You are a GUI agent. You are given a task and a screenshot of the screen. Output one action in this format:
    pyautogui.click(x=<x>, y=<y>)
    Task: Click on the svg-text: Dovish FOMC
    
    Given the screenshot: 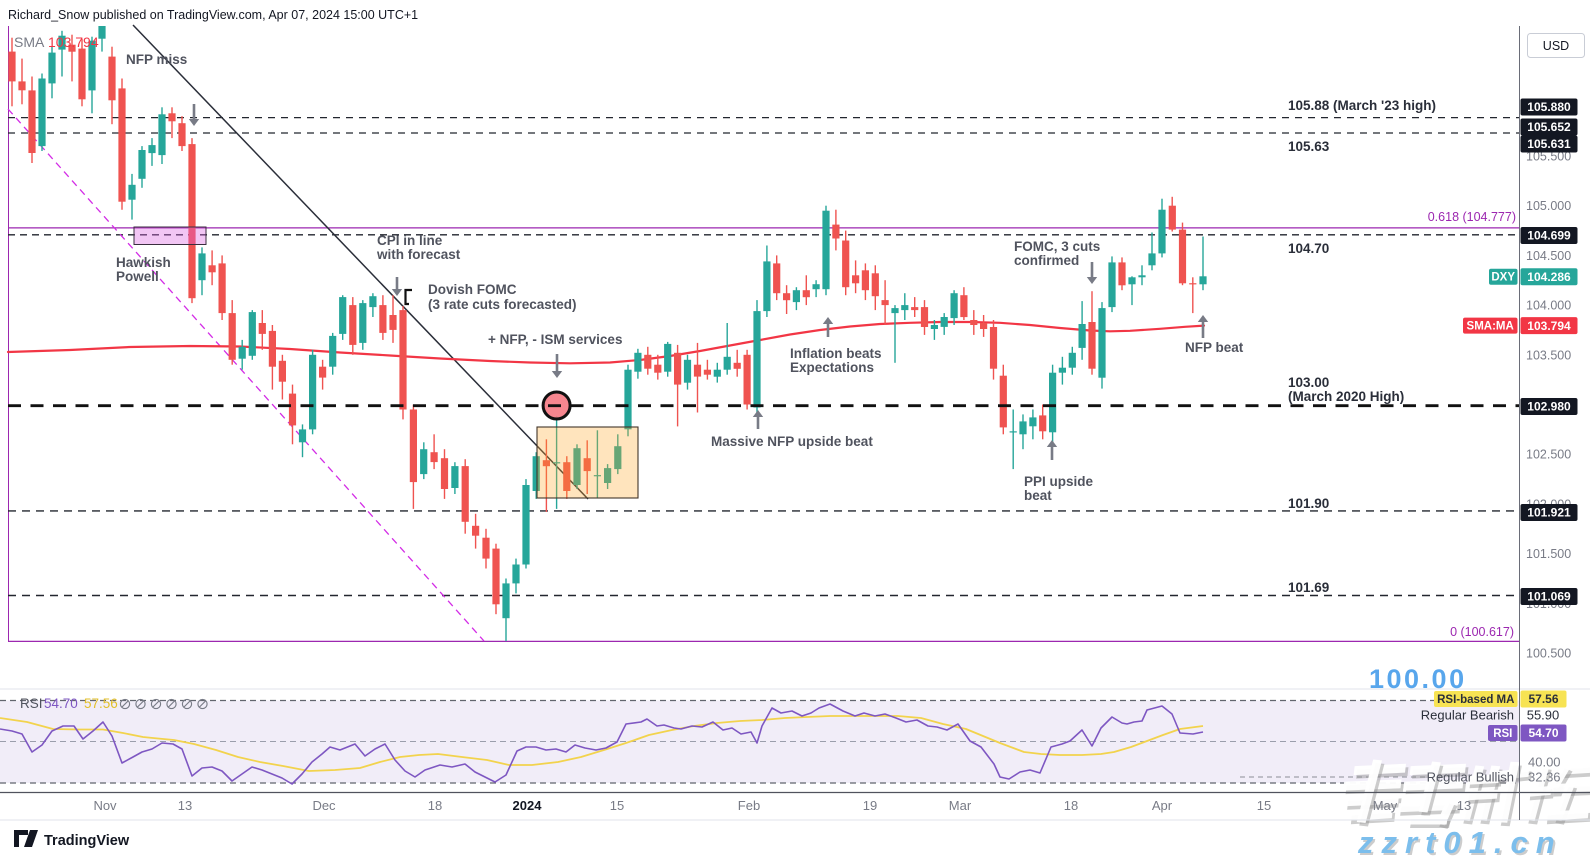 What is the action you would take?
    pyautogui.click(x=472, y=289)
    